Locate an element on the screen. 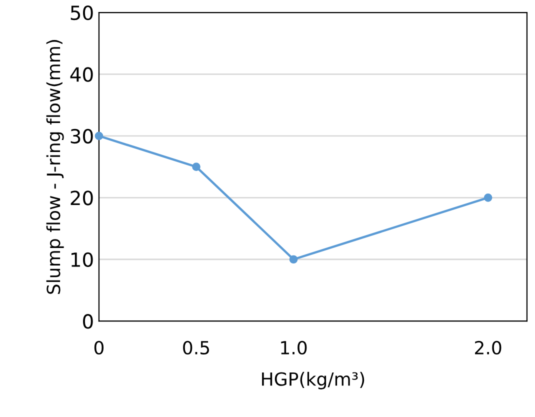  y-tick-label: 0 is located at coordinates (88, 321).